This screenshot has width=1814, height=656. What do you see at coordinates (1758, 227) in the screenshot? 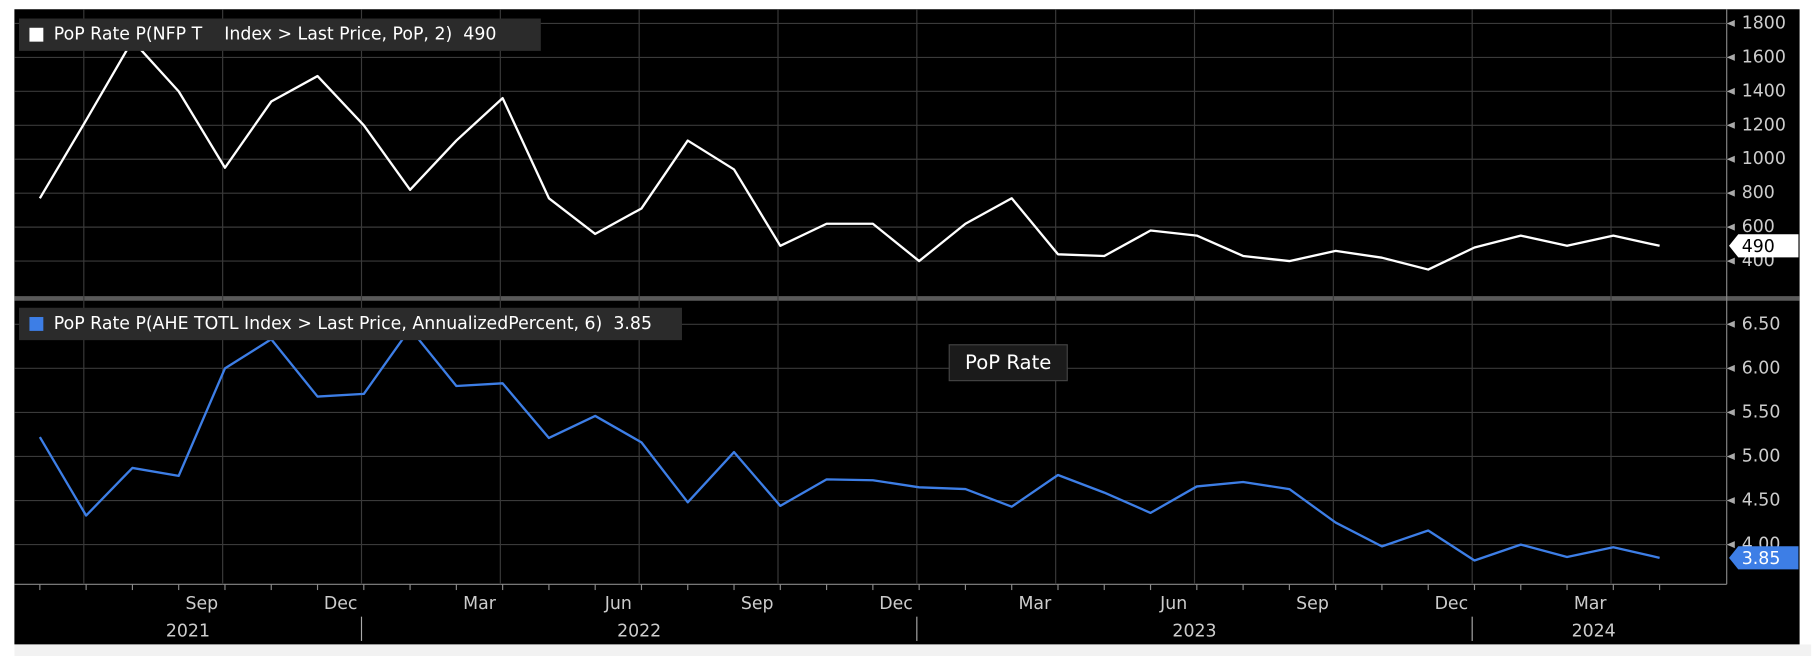
I see `y-tick-label: 600` at bounding box center [1758, 227].